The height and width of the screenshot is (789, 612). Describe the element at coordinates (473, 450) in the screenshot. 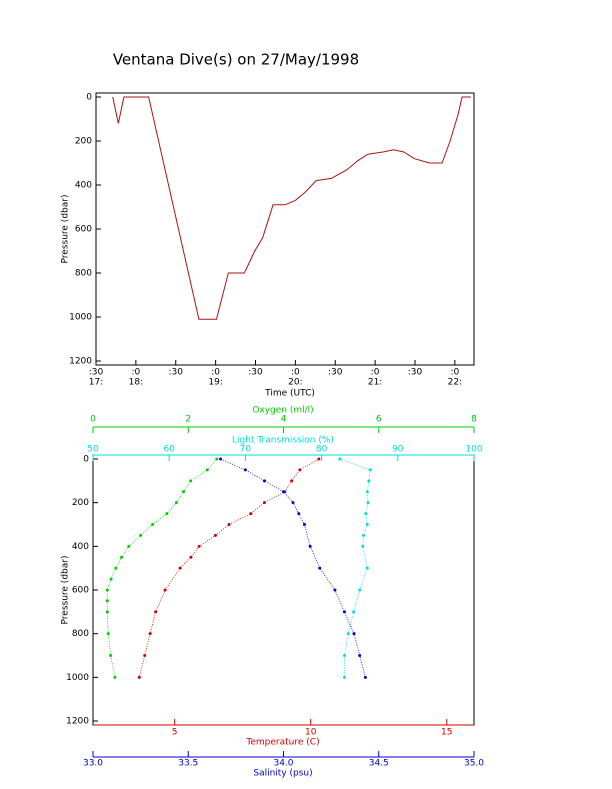

I see `x-tick-label: 100` at that location.